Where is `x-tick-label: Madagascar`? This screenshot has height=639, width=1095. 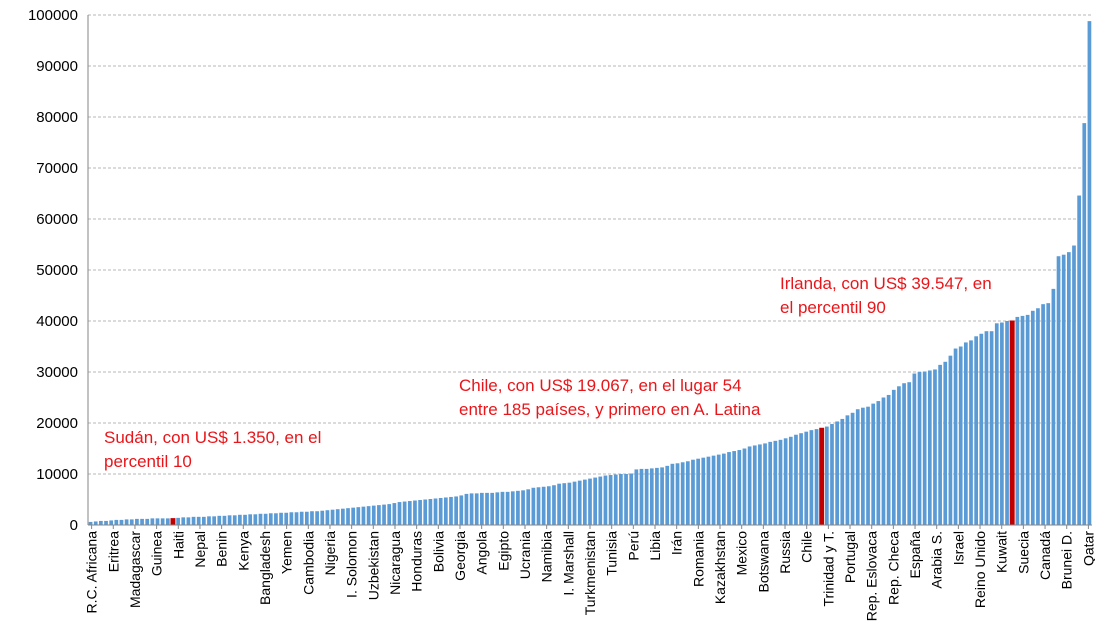
x-tick-label: Madagascar is located at coordinates (135, 569).